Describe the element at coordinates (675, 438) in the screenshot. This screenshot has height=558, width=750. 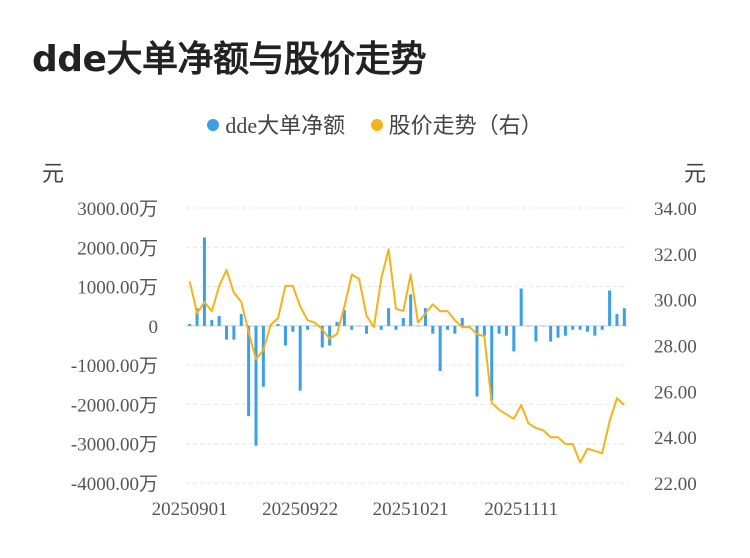
I see `right-tick-label: 24.00` at that location.